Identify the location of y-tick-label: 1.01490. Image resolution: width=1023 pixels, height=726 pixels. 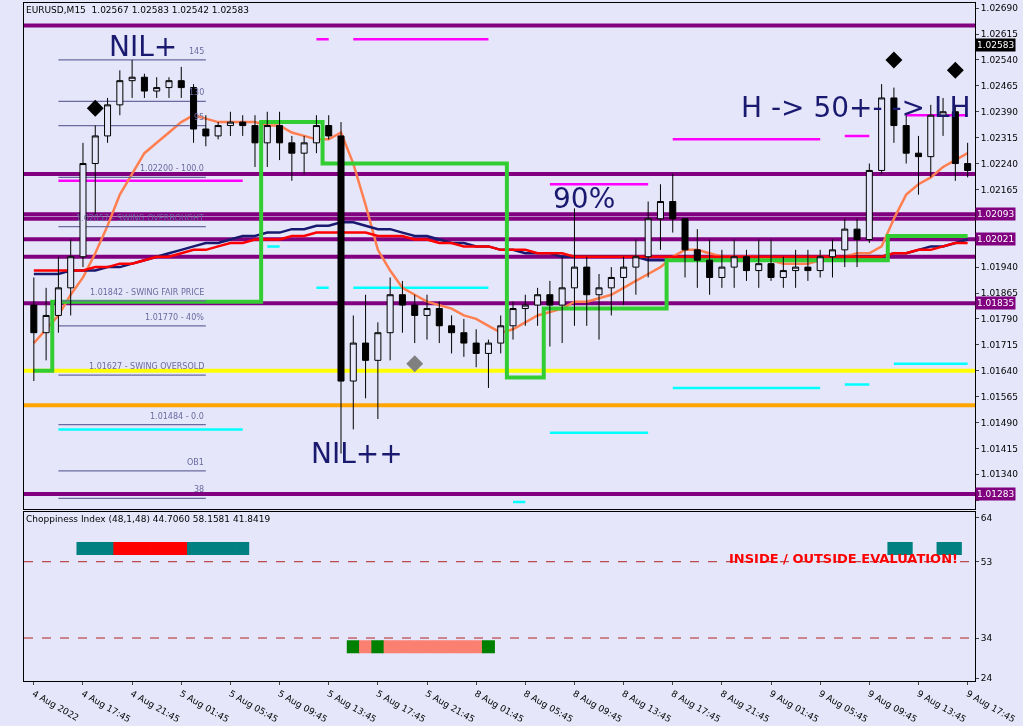
(999, 422).